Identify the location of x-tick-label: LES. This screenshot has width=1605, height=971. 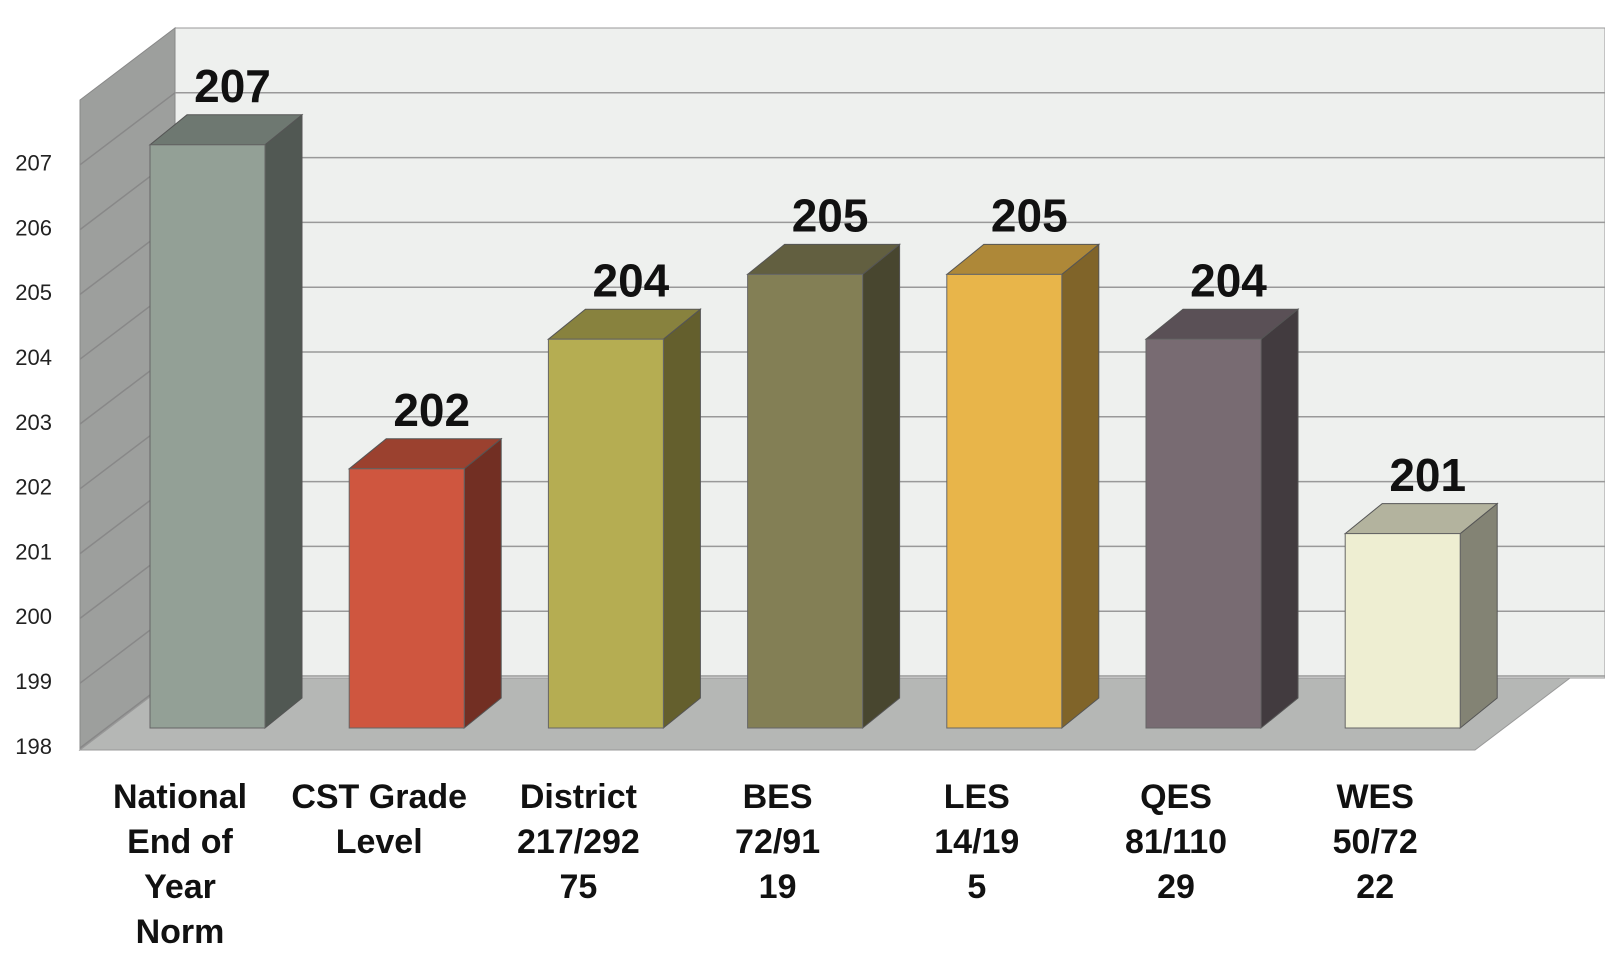
(977, 797).